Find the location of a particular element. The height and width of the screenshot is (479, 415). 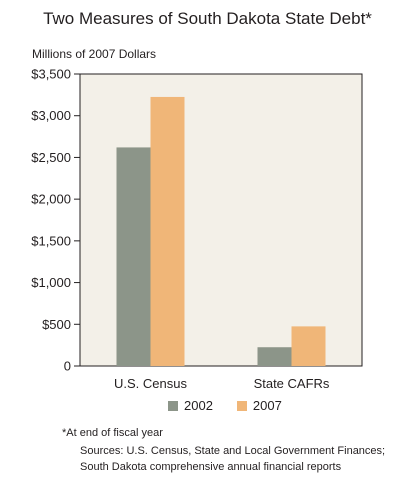

legend-item-2007: 2007 is located at coordinates (259, 405).